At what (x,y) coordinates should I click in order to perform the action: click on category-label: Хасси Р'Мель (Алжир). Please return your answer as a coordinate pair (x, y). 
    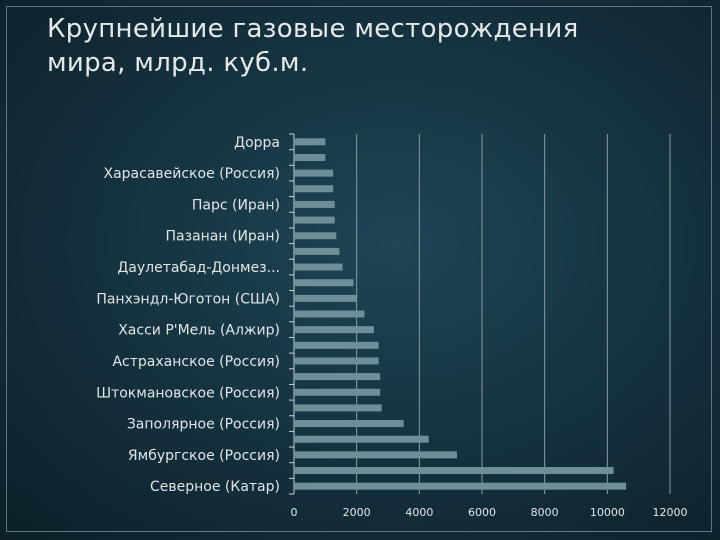
    Looking at the image, I should click on (199, 331).